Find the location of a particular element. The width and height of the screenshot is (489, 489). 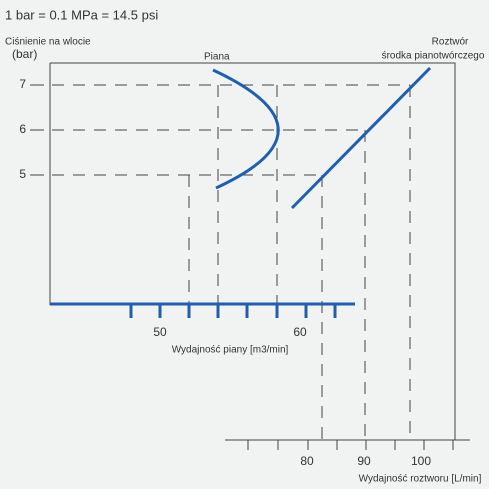

foam-curve is located at coordinates (246, 129).